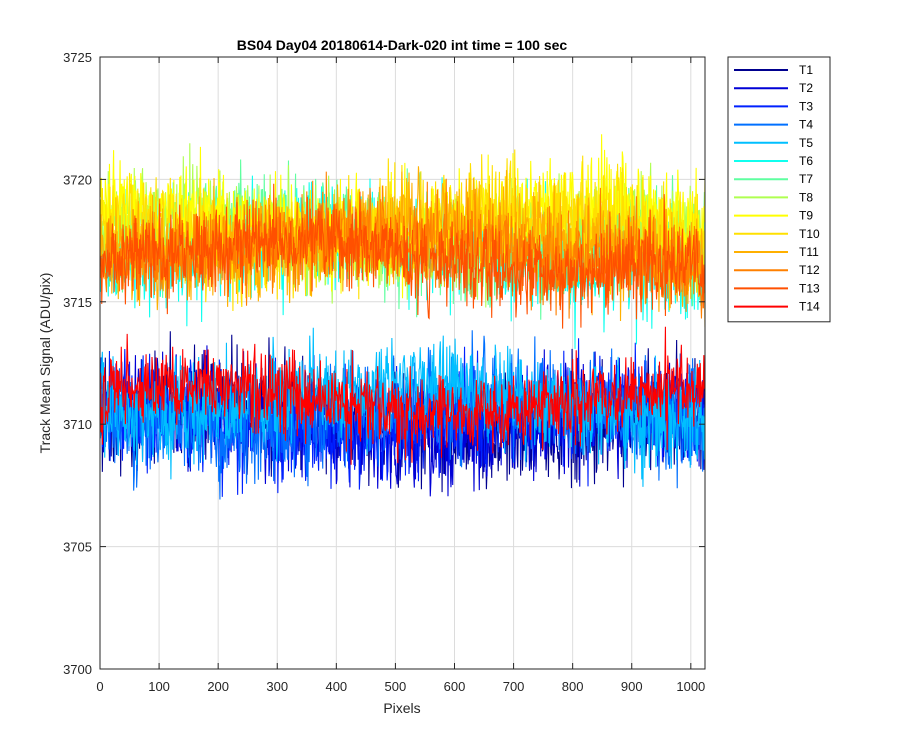 The width and height of the screenshot is (900, 750). What do you see at coordinates (806, 179) in the screenshot?
I see `legend-label-t7: T7` at bounding box center [806, 179].